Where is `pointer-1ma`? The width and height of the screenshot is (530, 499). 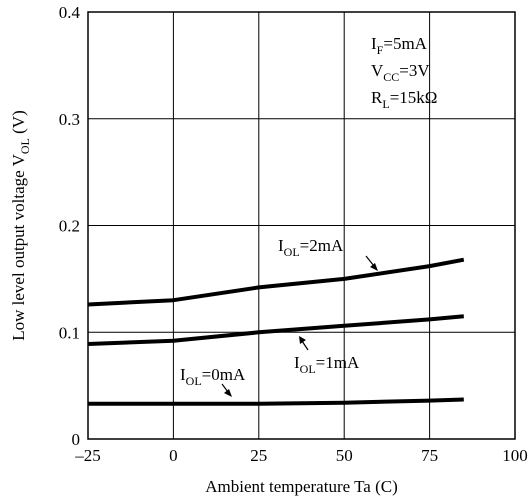 pointer-1ma is located at coordinates (305, 345).